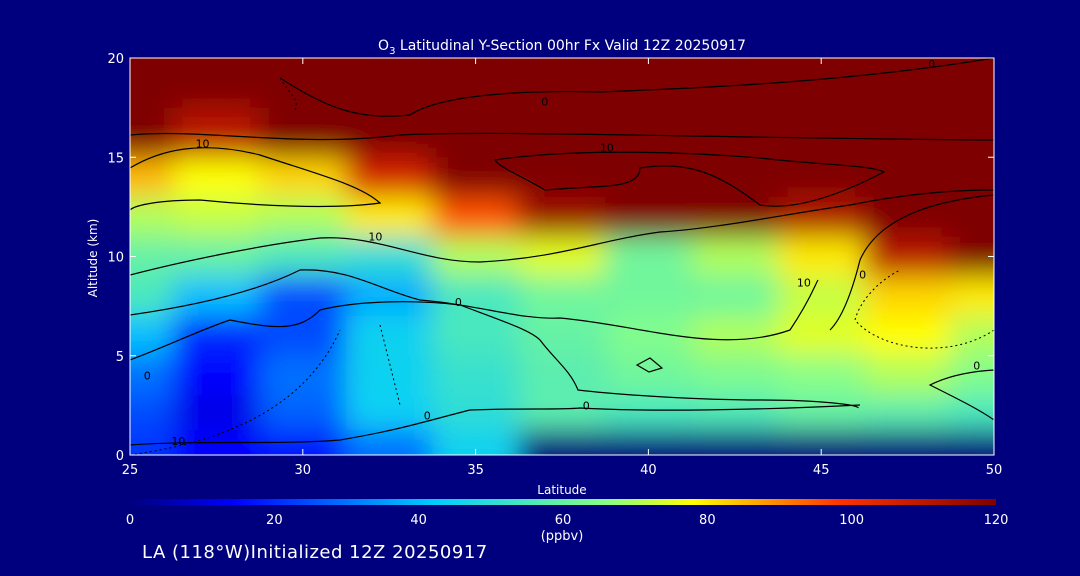 The width and height of the screenshot is (1080, 576). I want to click on contour-line-dotted-right, so click(924, 309).